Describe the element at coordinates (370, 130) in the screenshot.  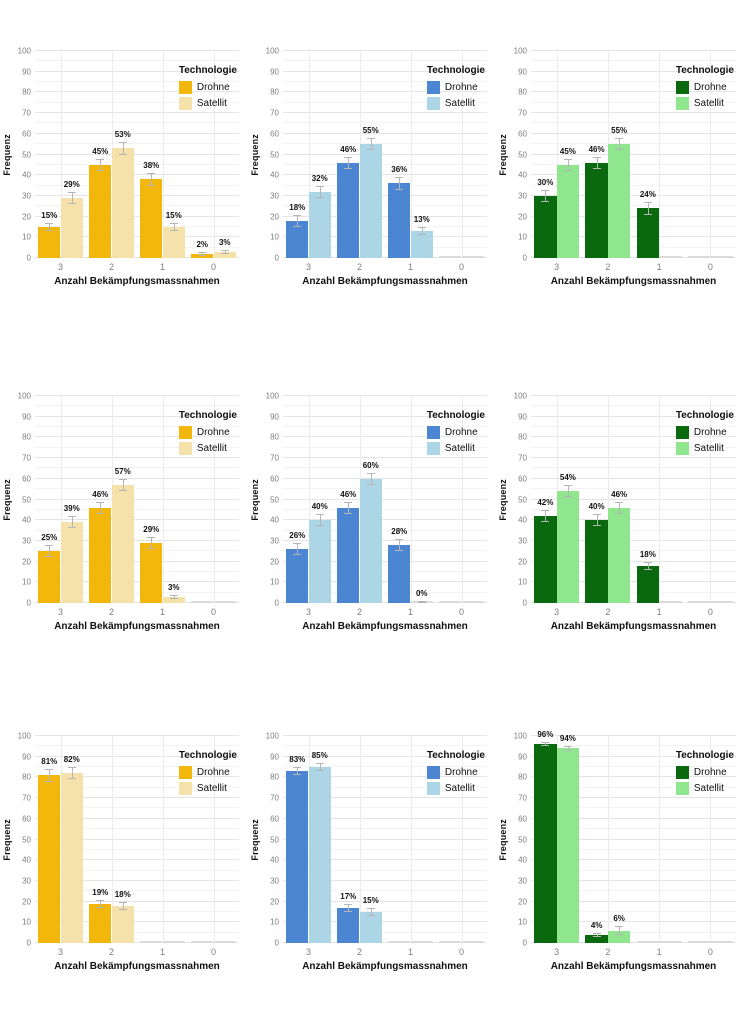
I see `bar-value-label: 55%` at that location.